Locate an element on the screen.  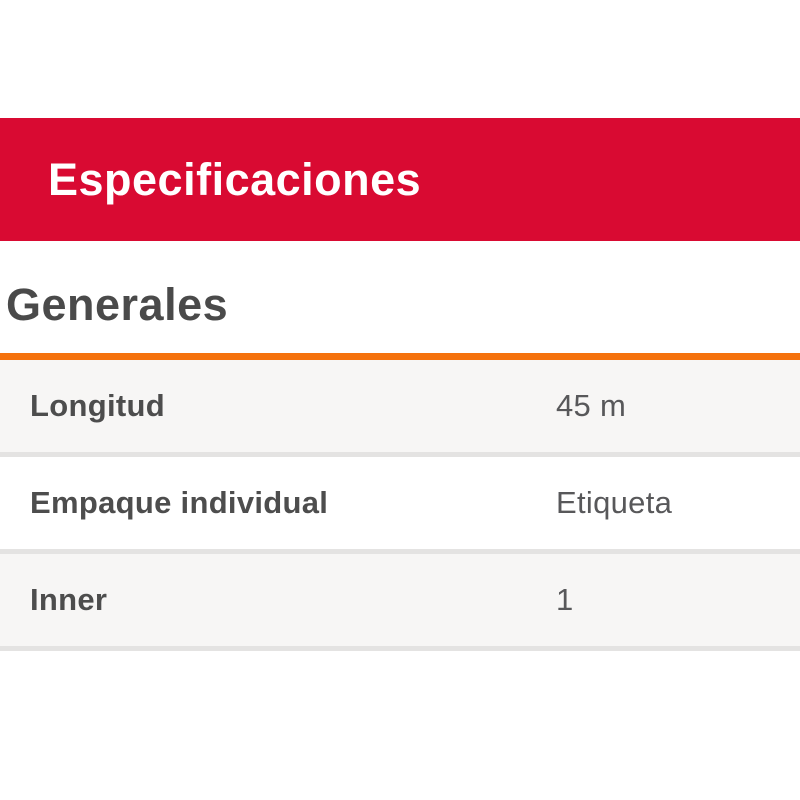
spec-value: 1 is located at coordinates (565, 599).